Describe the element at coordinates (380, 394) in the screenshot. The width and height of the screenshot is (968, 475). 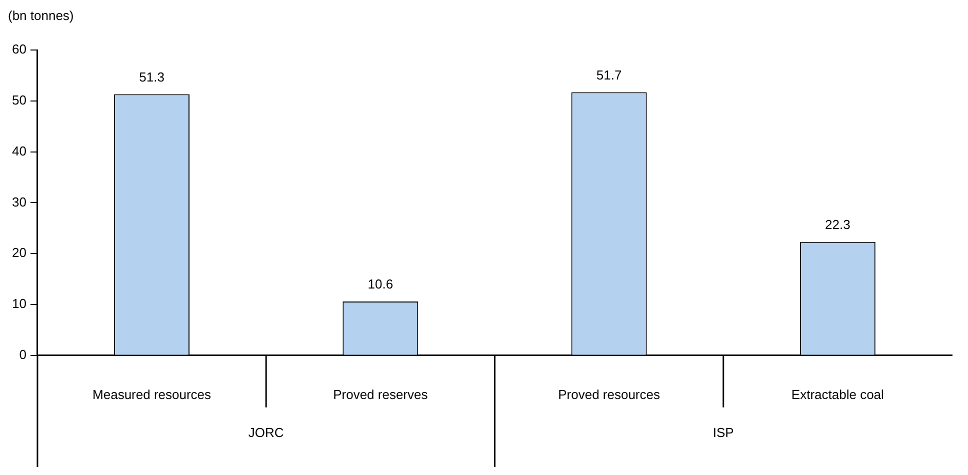
I see `x-tick-label: Proved reserves` at that location.